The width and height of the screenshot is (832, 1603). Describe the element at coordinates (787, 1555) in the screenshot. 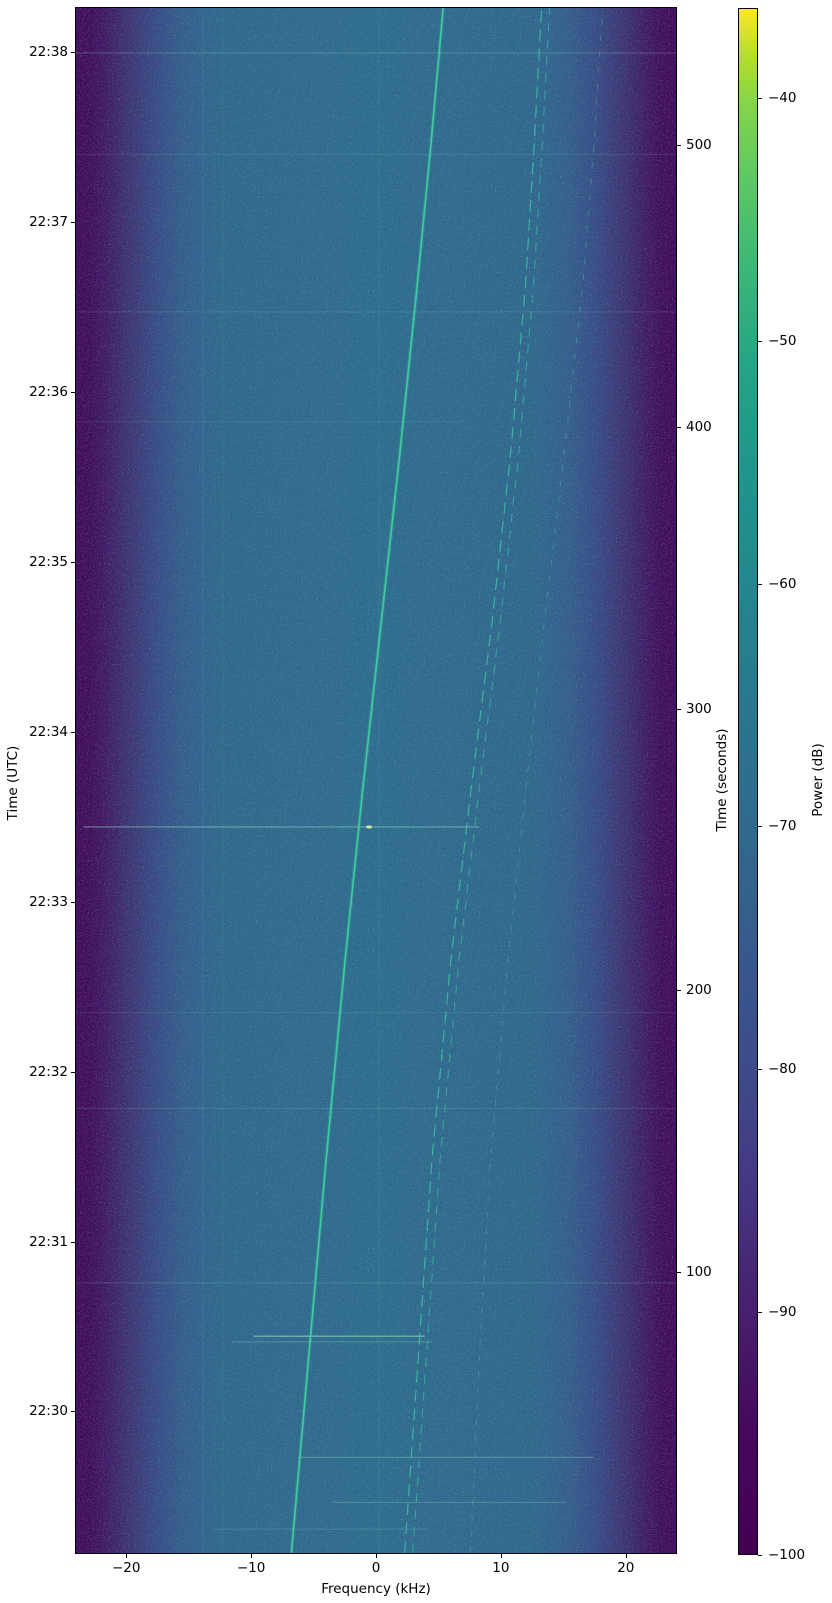

I see `colorbar-tick-label: −100` at that location.